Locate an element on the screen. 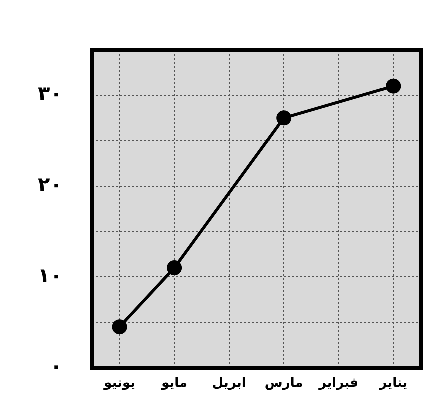  y-tick-label: ٢٠ is located at coordinates (50, 184).